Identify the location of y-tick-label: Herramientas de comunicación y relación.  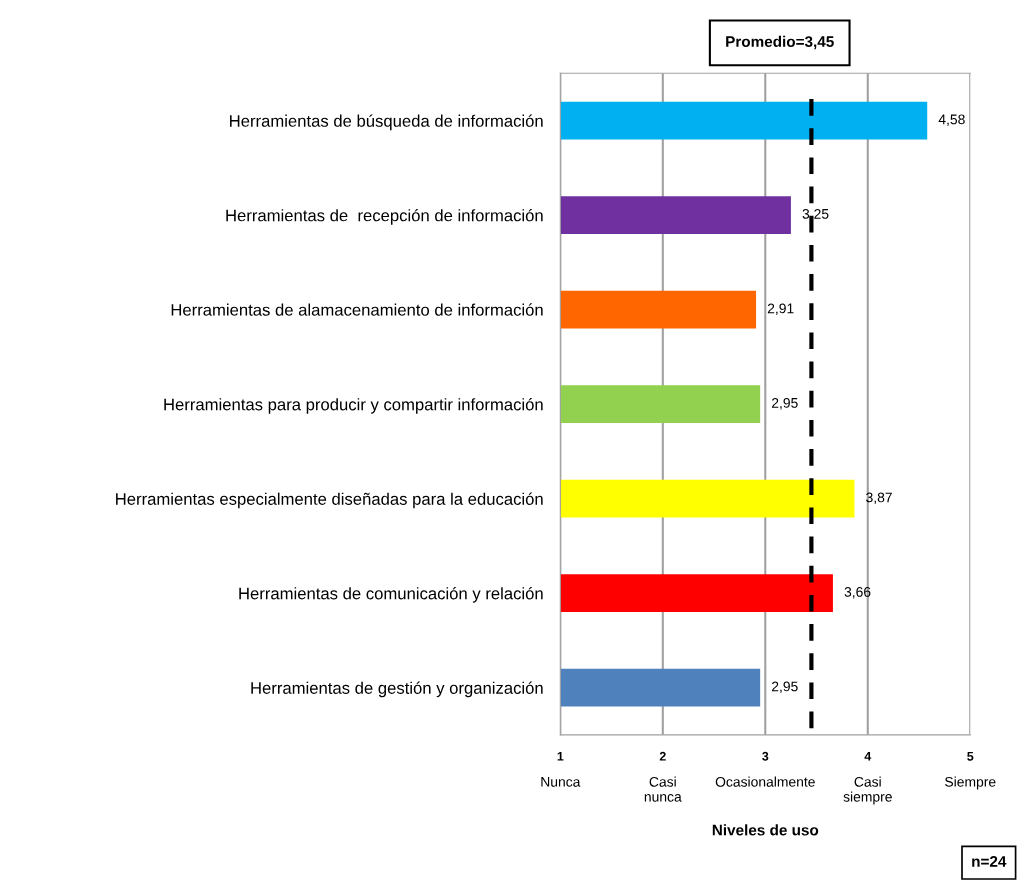
(391, 594).